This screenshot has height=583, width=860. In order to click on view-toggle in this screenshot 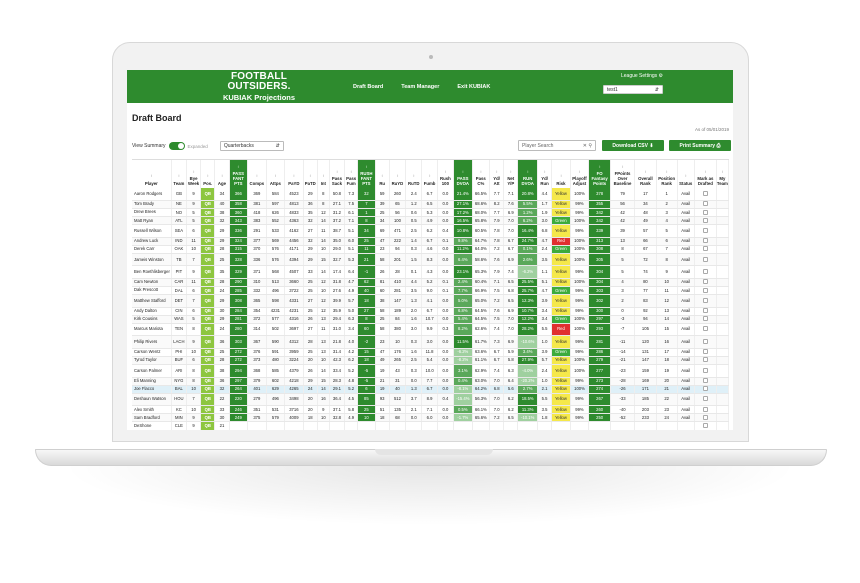, I will do `click(176, 146)`.